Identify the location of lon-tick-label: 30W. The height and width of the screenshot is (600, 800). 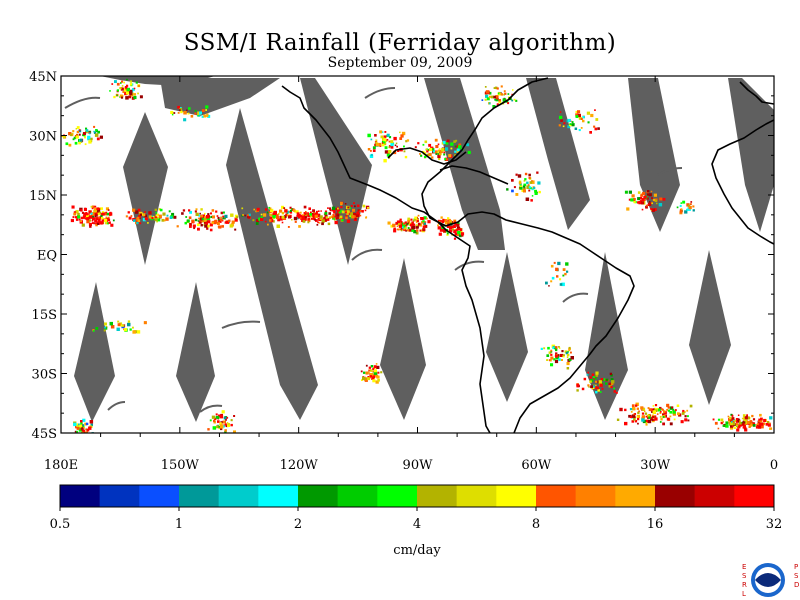
(655, 465).